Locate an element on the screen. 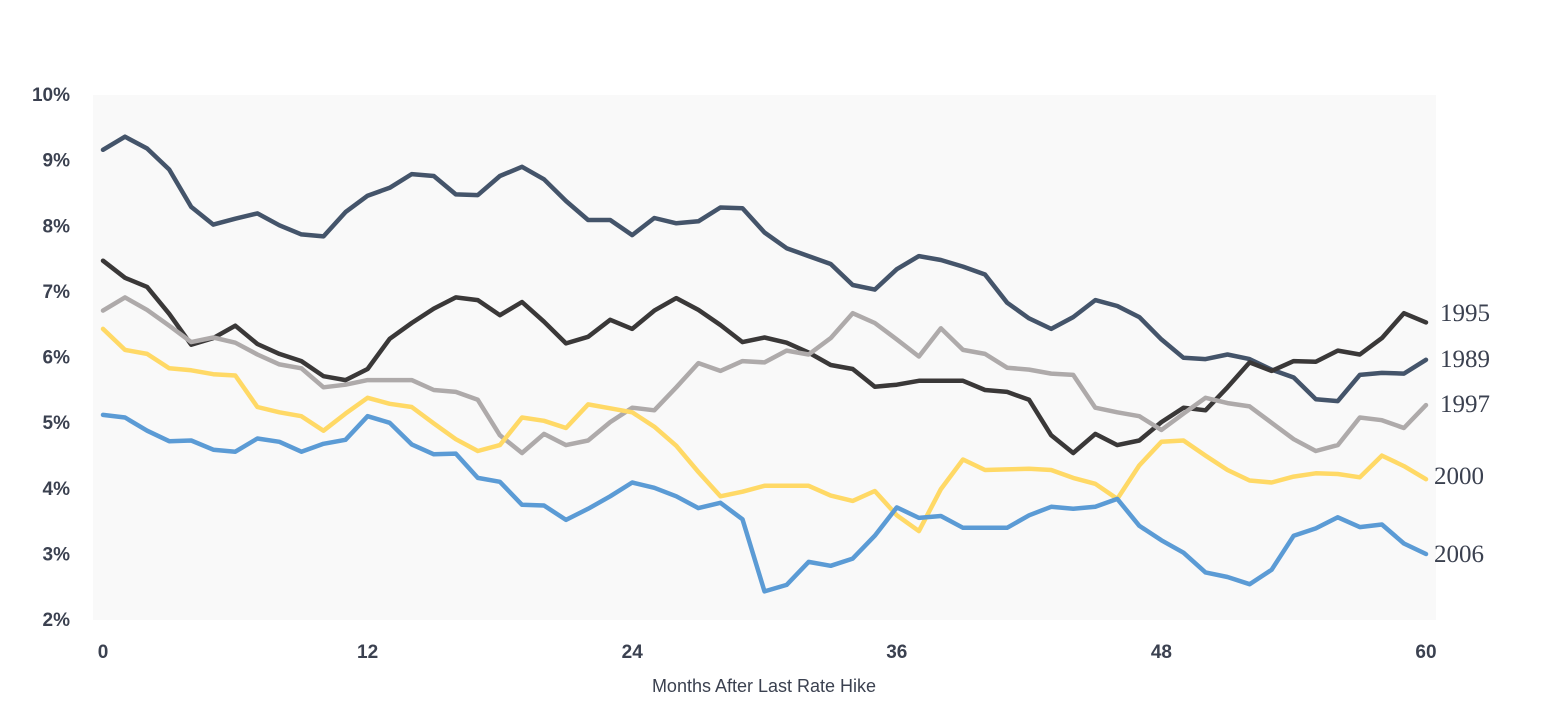 The image size is (1545, 719). y-tick-label: 6% is located at coordinates (57, 358).